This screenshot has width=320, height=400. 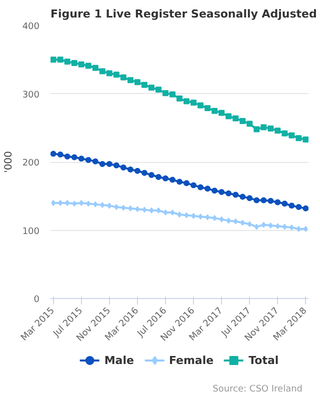 I want to click on y-tick-label: 100, so click(x=31, y=231).